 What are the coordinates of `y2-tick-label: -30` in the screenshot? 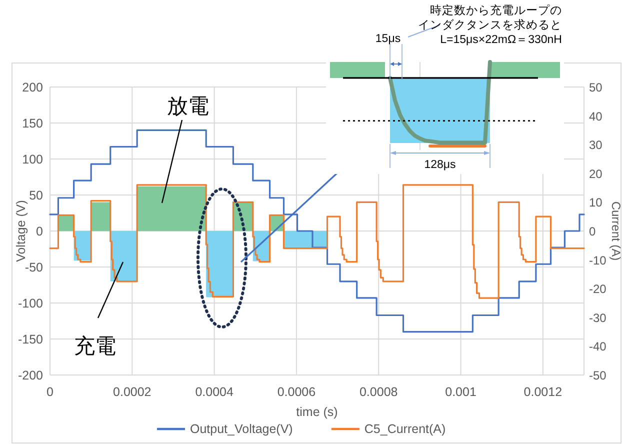 It's located at (598, 317).